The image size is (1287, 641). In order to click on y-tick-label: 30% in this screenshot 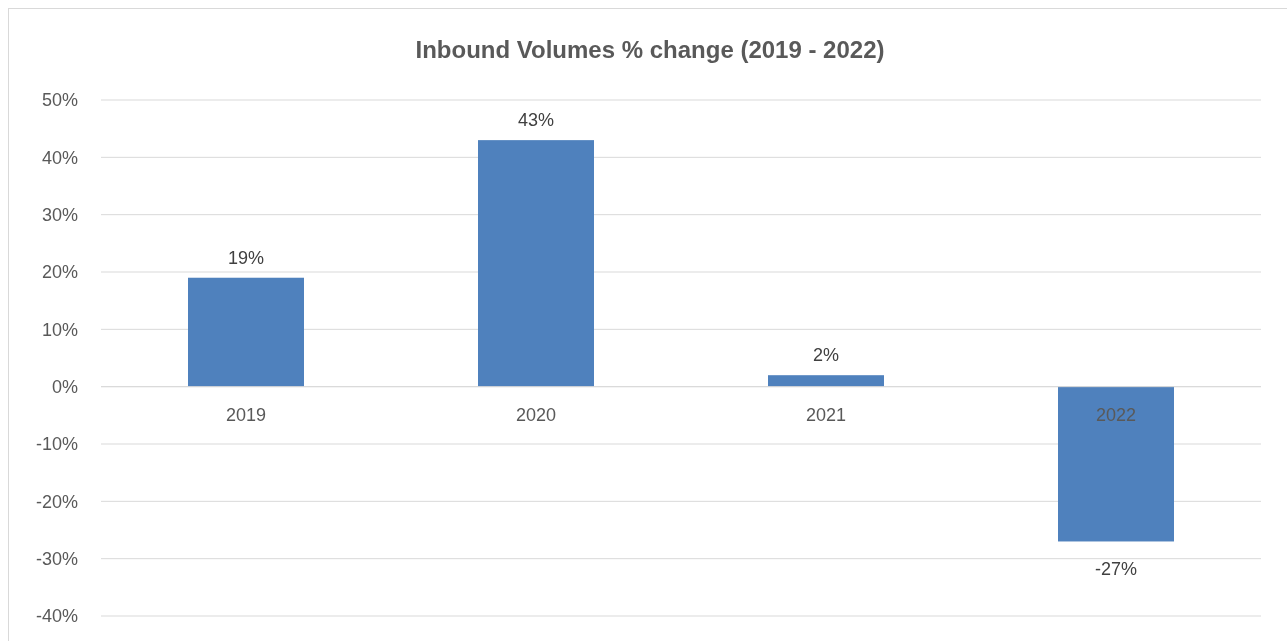, I will do `click(59, 214)`.